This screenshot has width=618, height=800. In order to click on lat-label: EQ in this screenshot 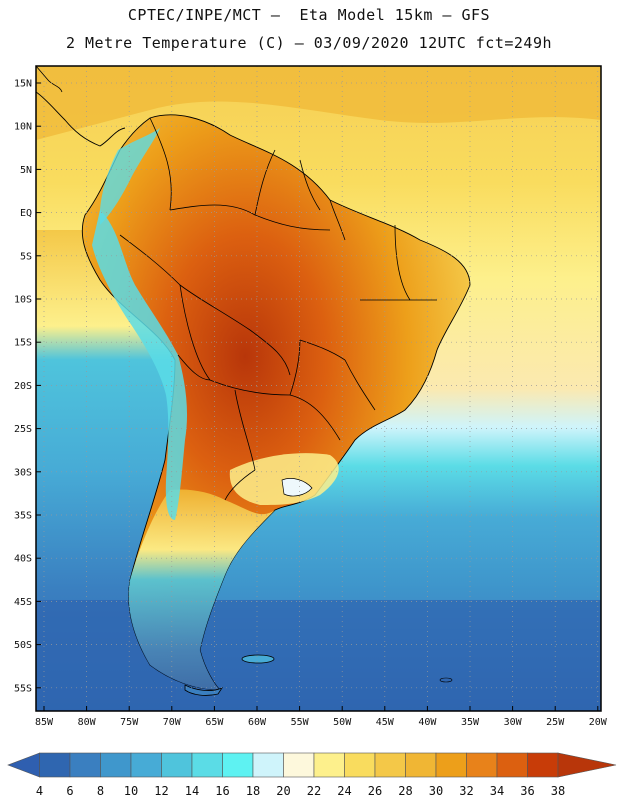, I will do `click(26, 213)`.